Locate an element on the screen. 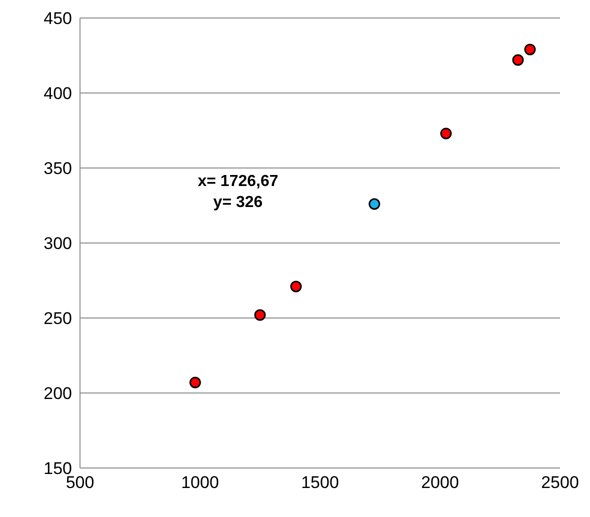  y-tick-label: 300 is located at coordinates (58, 244).